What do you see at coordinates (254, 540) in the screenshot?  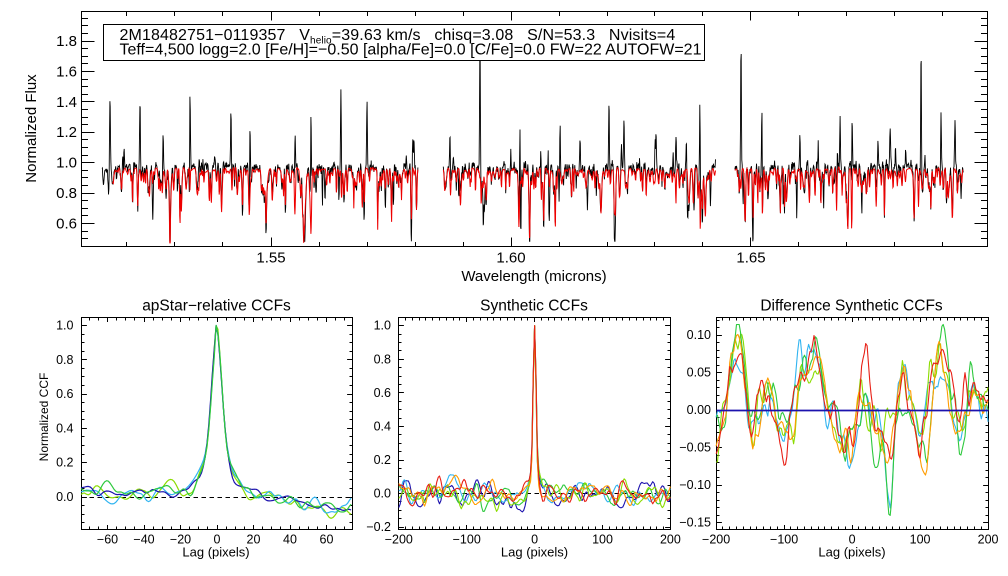 I see `svg-text: 20` at bounding box center [254, 540].